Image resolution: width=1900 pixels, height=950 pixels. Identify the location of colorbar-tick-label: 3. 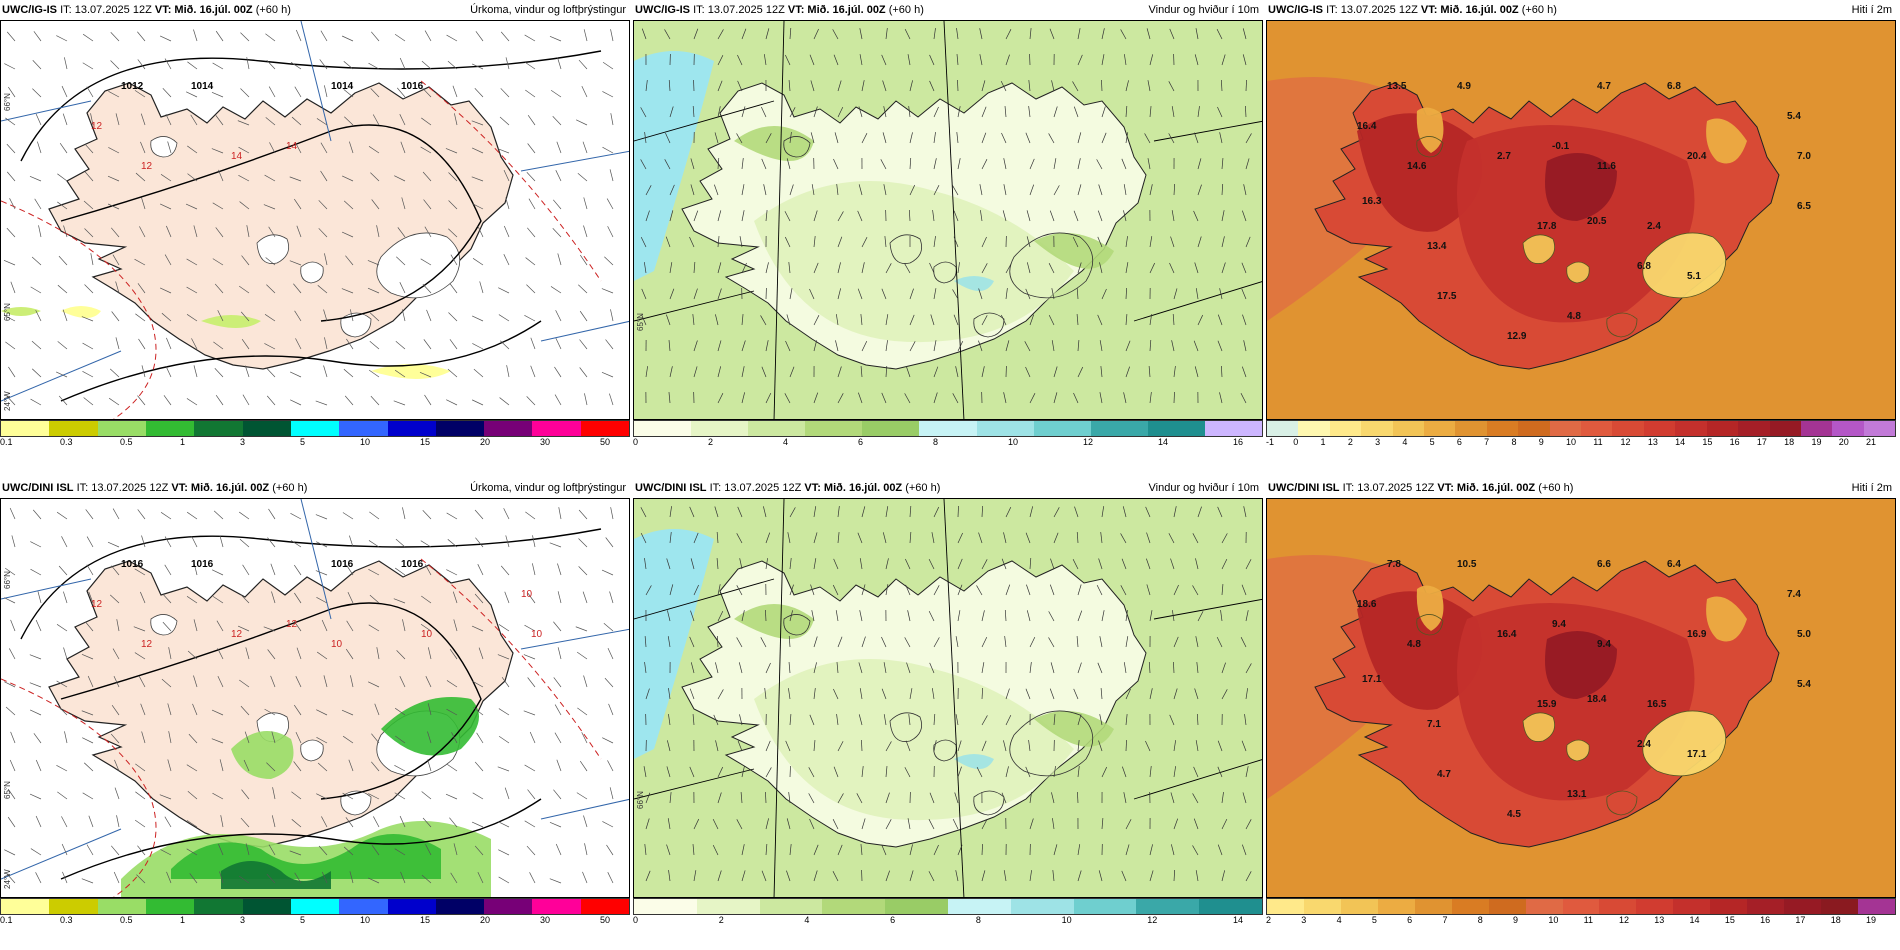
(243, 442).